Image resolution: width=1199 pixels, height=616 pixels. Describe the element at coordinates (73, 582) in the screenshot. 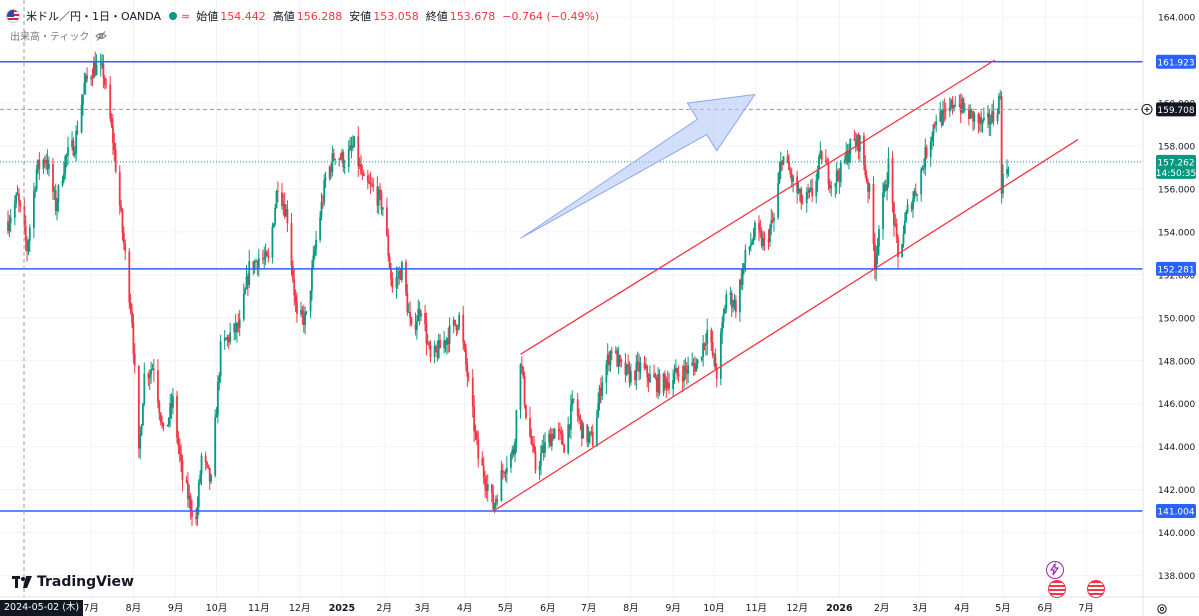

I see `tradingview-logo: TradingView` at that location.